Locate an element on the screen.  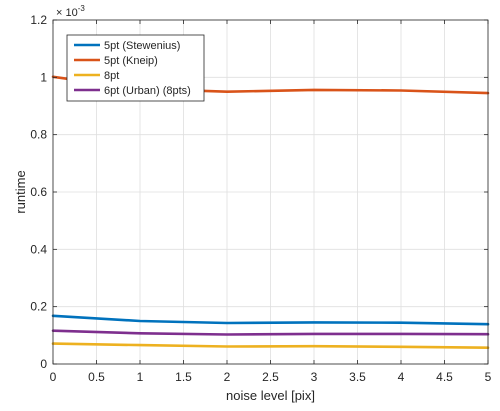
legend-label-1: 5pt (Stewenius) is located at coordinates (142, 46).